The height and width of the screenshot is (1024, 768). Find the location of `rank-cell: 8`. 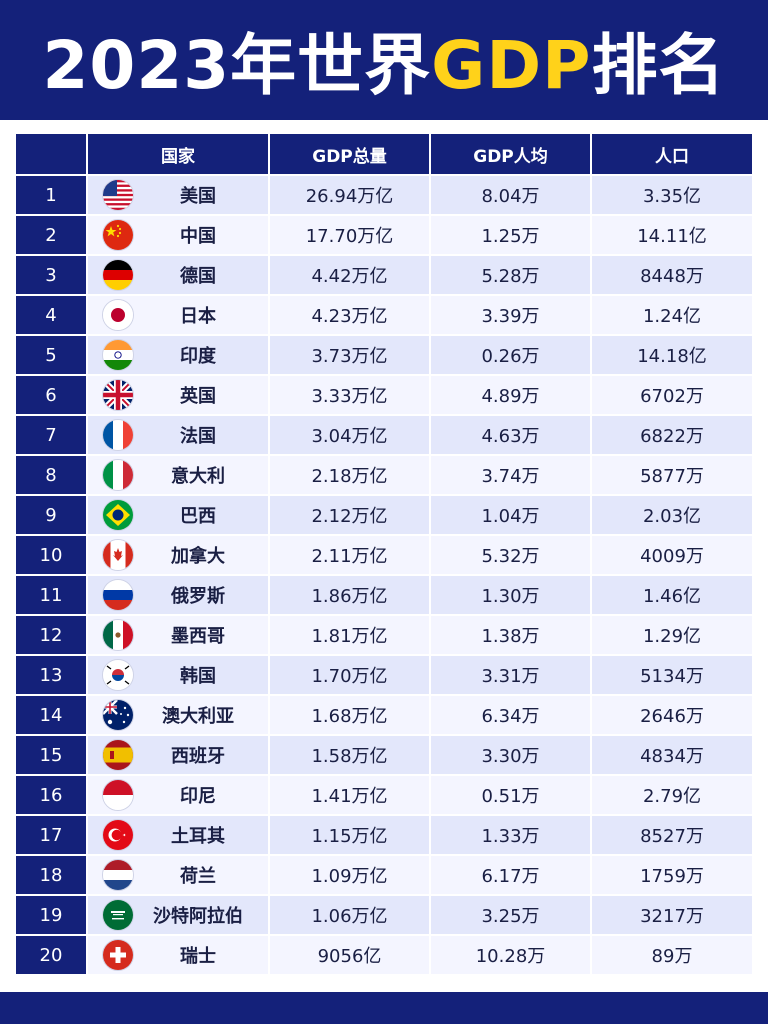

rank-cell: 8 is located at coordinates (52, 474).